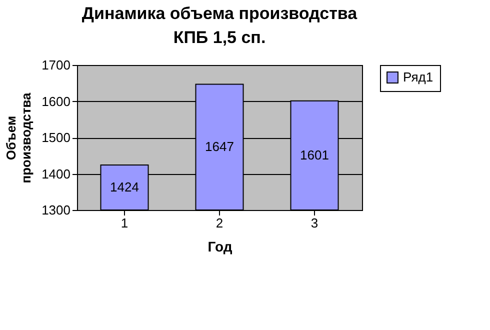  Describe the element at coordinates (19, 138) in the screenshot. I see `y-axis-title: Объем производства` at that location.